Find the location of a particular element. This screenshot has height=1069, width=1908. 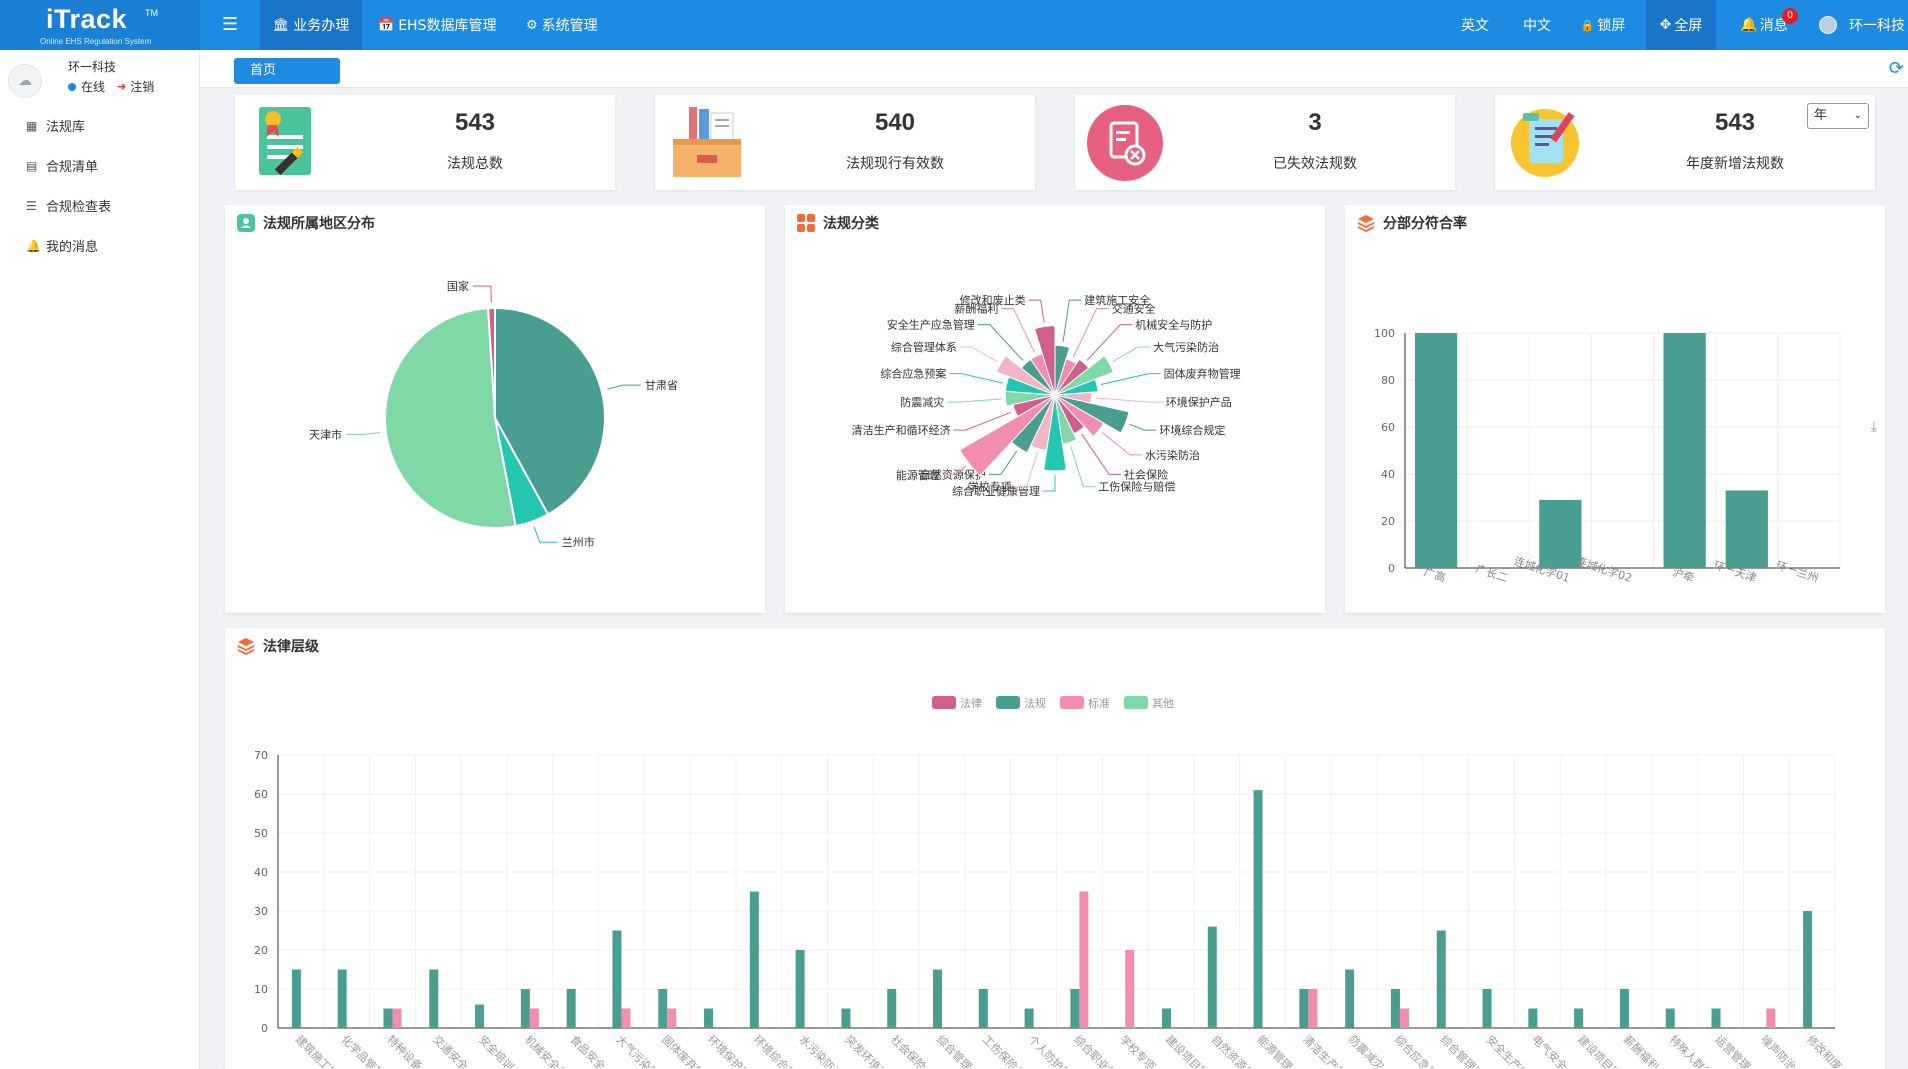

pie-label: 兰州市 is located at coordinates (578, 542).